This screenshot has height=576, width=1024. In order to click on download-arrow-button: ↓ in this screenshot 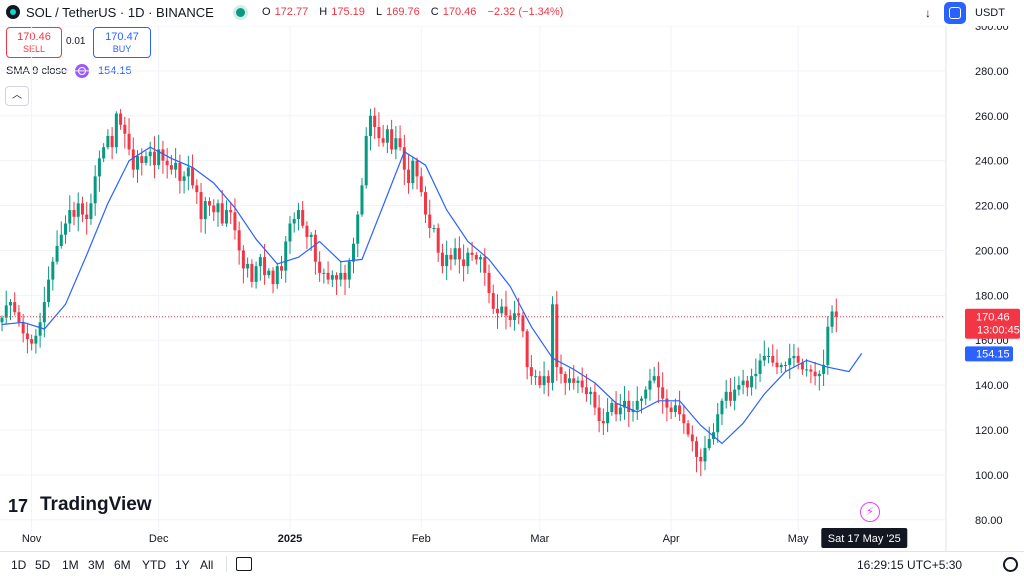, I will do `click(928, 13)`.